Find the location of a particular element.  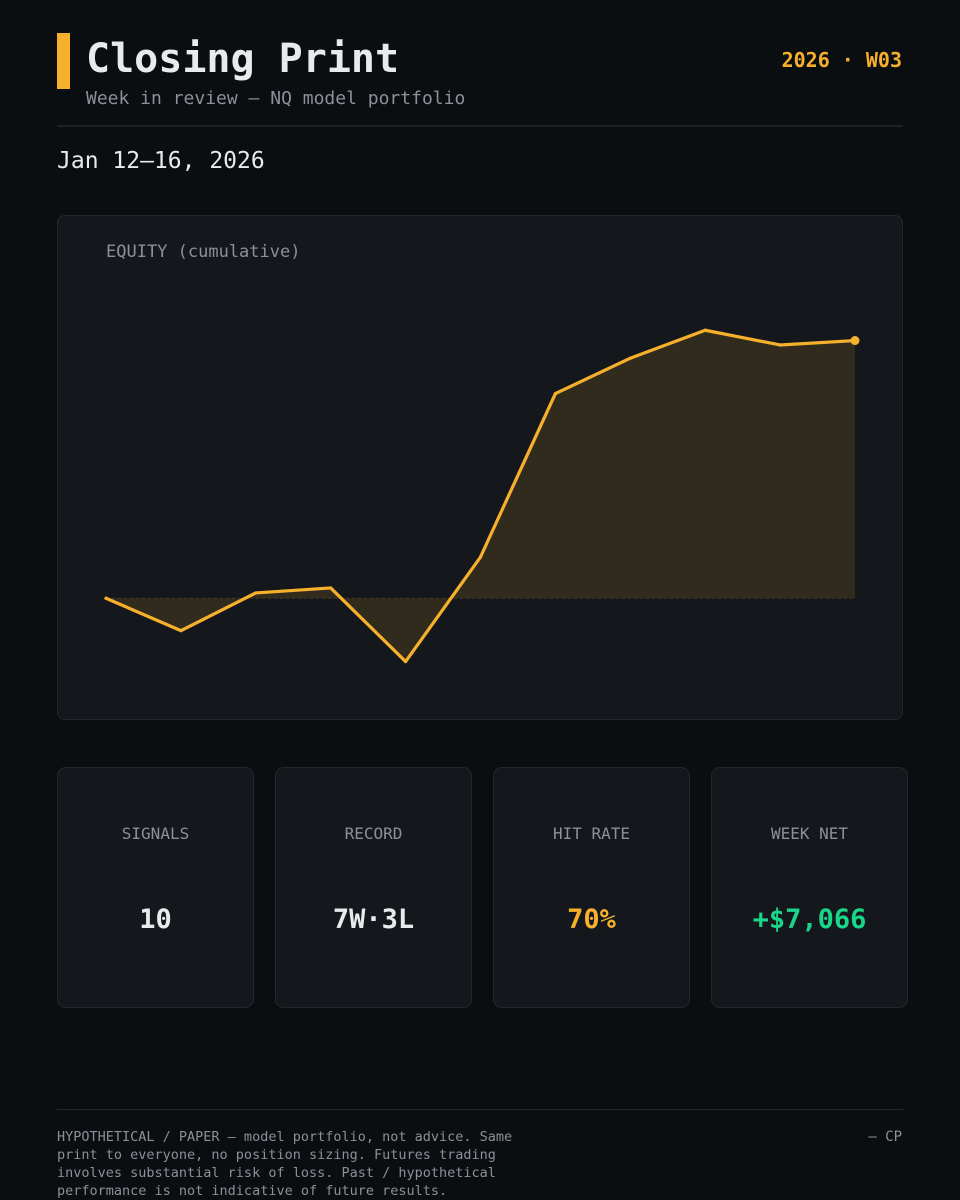

footer-divider is located at coordinates (480, 1109).